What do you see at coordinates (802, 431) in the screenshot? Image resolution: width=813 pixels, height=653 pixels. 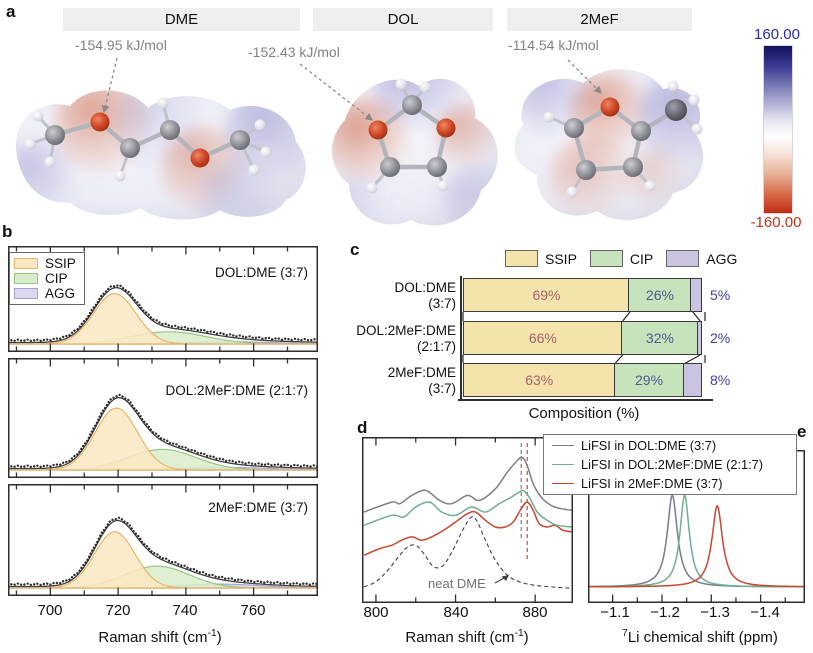 I see `panel-label-e: e` at bounding box center [802, 431].